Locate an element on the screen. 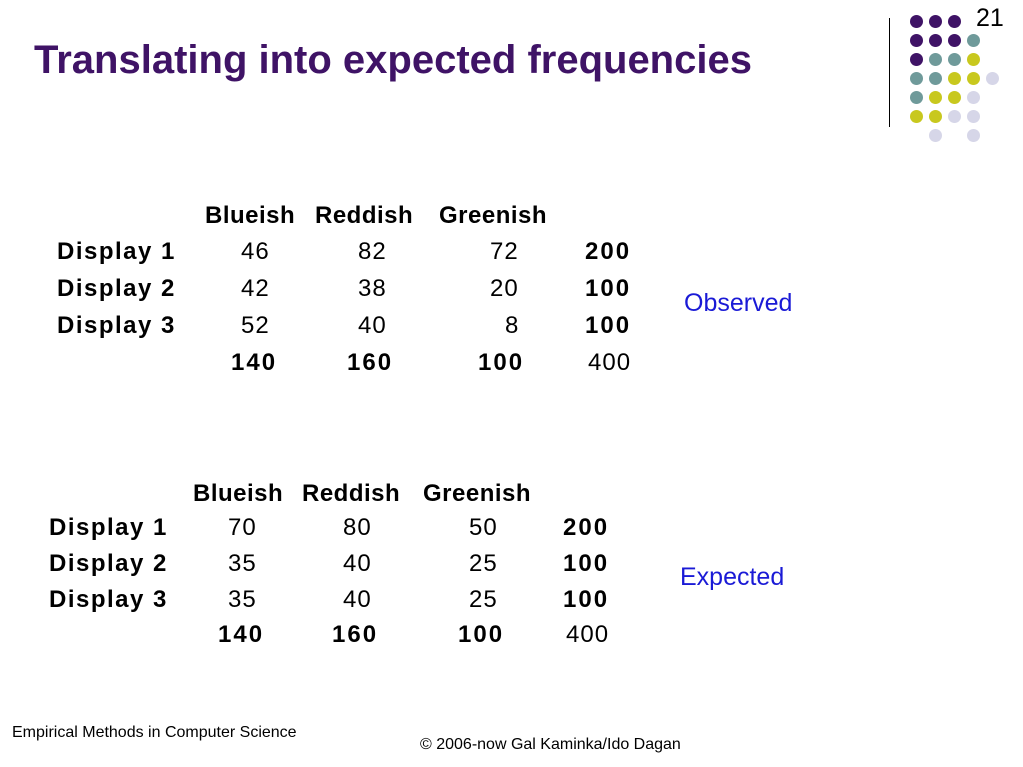 Image resolution: width=1023 pixels, height=767 pixels. footer-course-title: Empirical Methods in Computer Science is located at coordinates (154, 732).